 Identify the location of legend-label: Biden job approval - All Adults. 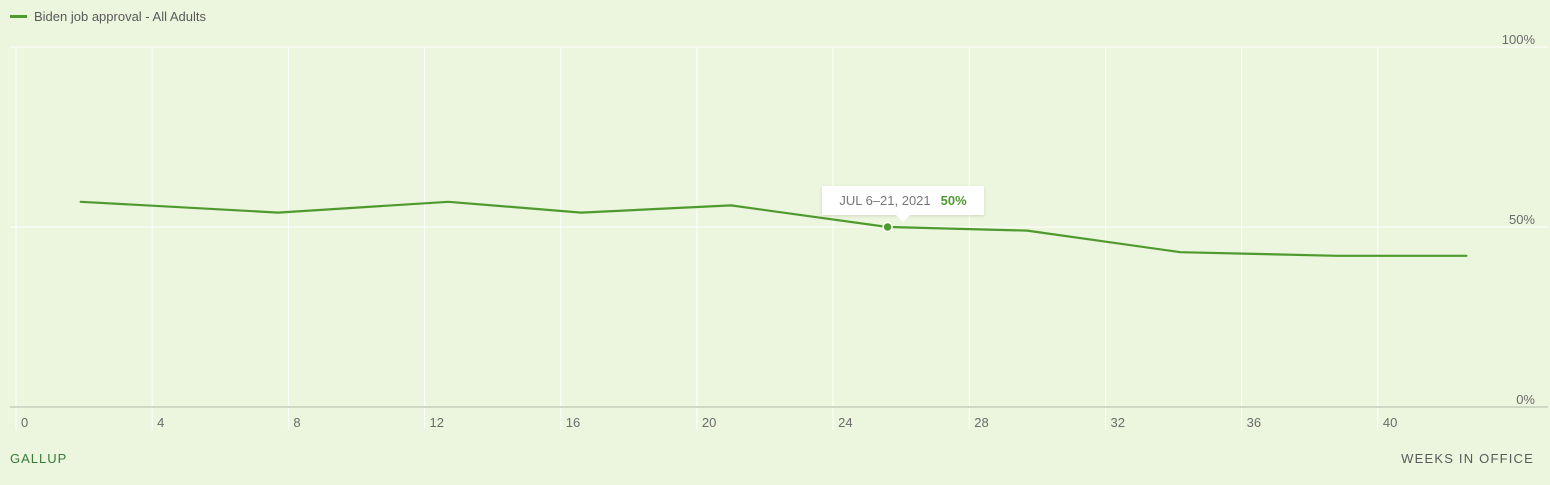
(120, 16).